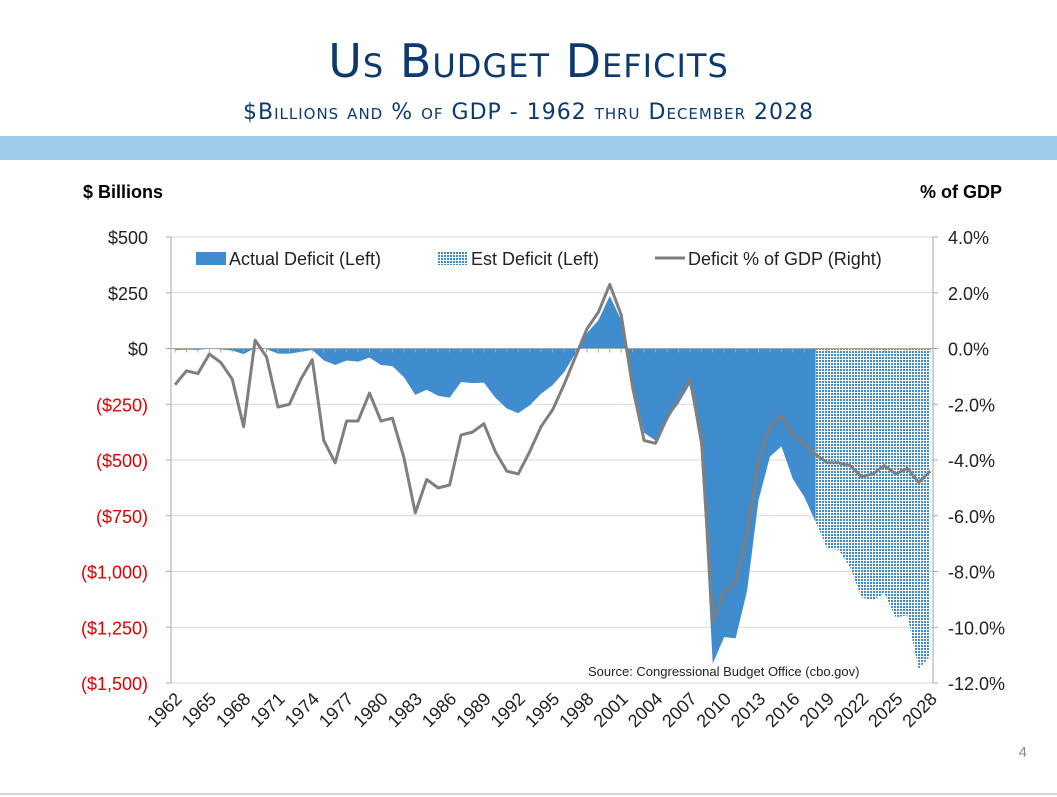  I want to click on legend-actual-label: Actual Deficit (Left), so click(305, 259).